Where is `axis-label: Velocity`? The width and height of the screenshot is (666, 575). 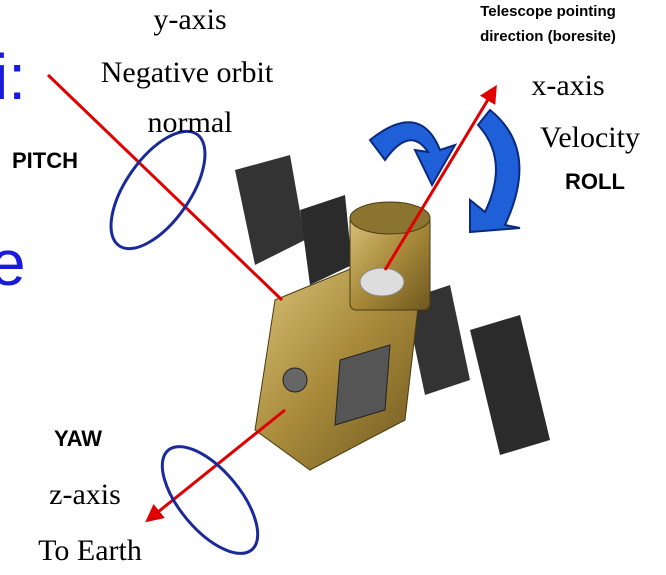
axis-label: Velocity is located at coordinates (590, 137).